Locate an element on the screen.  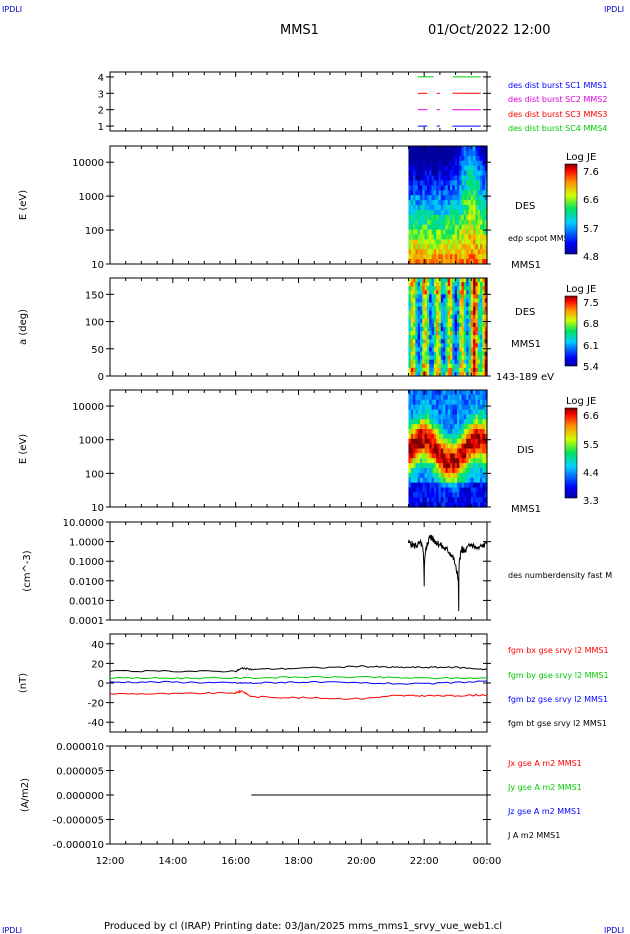
ytick-label: 10000 is located at coordinates (88, 407).